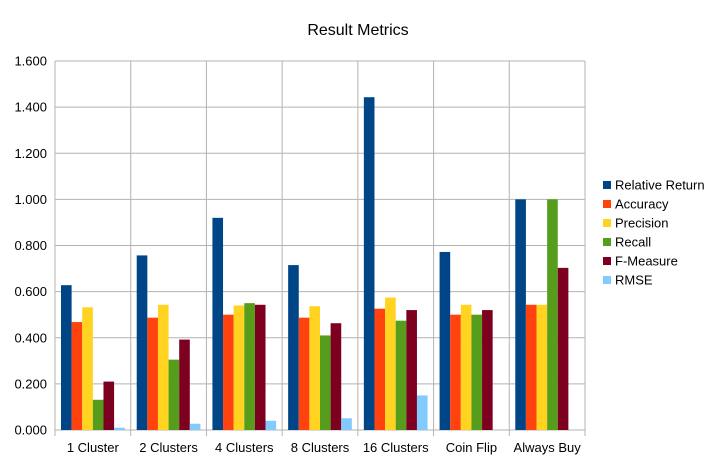 The height and width of the screenshot is (464, 716). What do you see at coordinates (30, 107) in the screenshot?
I see `y-tick-label: 1.400` at bounding box center [30, 107].